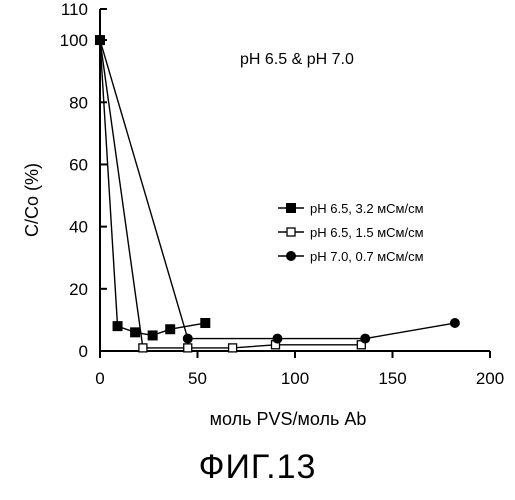 The width and height of the screenshot is (515, 500). Describe the element at coordinates (490, 378) in the screenshot. I see `x-tick-label: 200` at that location.